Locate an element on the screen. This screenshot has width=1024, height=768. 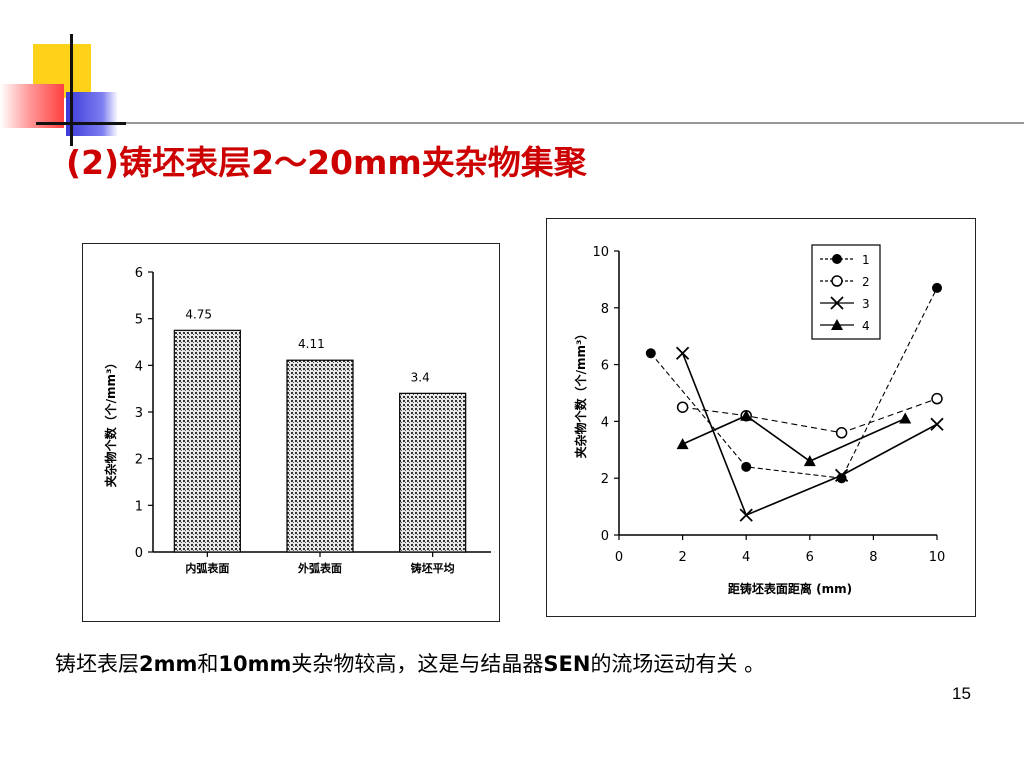
caption-part: 和 is located at coordinates (208, 664).